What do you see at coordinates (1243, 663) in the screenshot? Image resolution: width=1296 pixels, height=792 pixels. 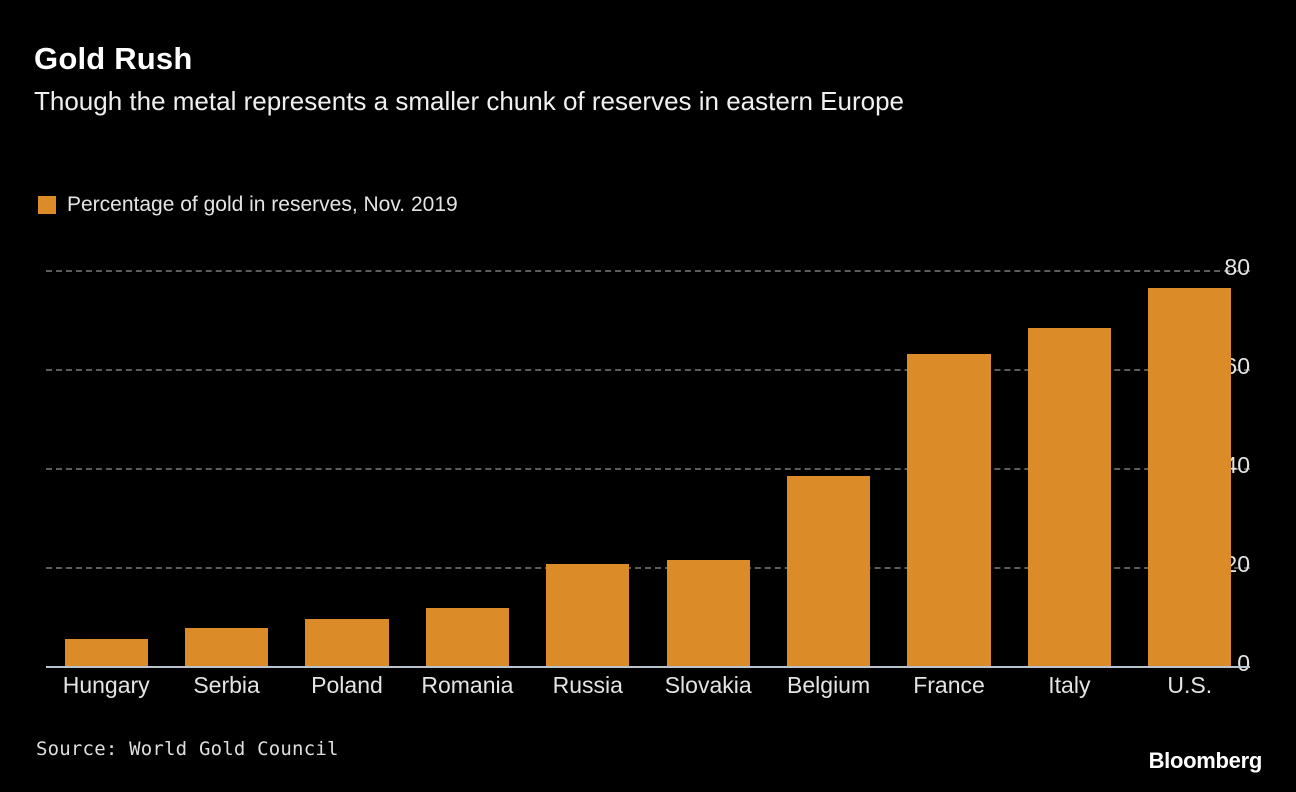 I see `y-axis-tick-label: 0` at bounding box center [1243, 663].